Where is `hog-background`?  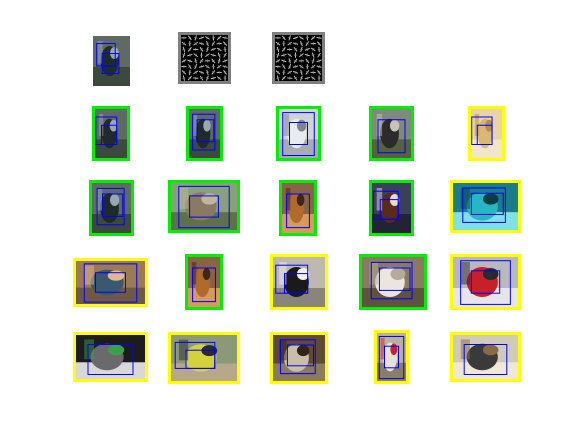 hog-background is located at coordinates (298, 58).